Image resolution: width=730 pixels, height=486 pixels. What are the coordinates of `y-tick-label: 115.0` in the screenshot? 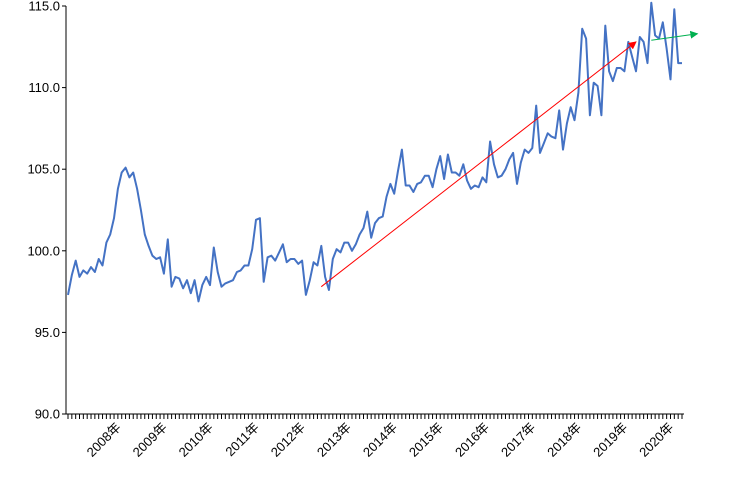 It's located at (44, 7).